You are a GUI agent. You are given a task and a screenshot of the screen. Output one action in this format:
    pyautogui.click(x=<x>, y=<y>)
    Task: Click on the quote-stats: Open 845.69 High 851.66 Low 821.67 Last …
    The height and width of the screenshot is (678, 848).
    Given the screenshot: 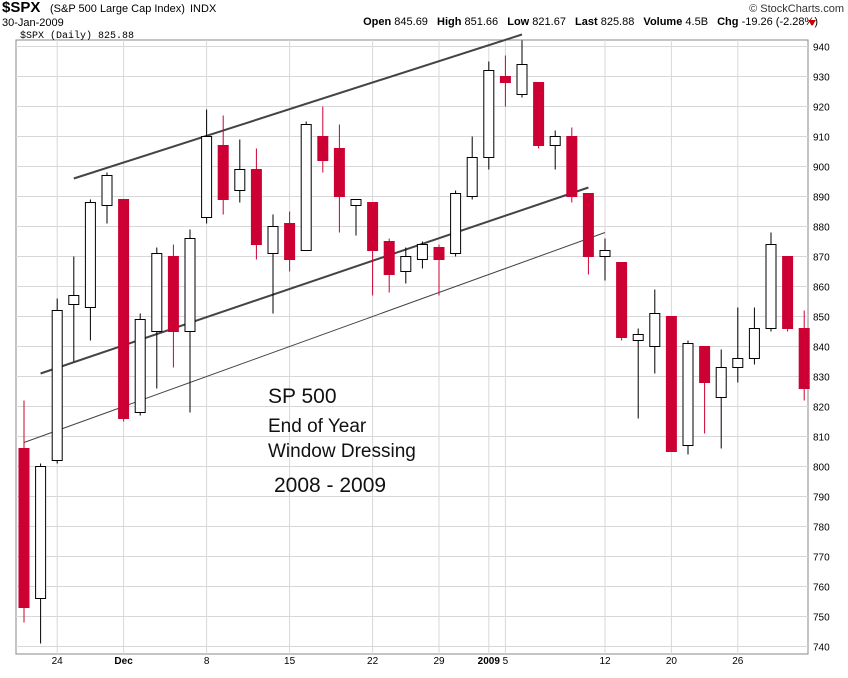 What is the action you would take?
    pyautogui.click(x=590, y=22)
    